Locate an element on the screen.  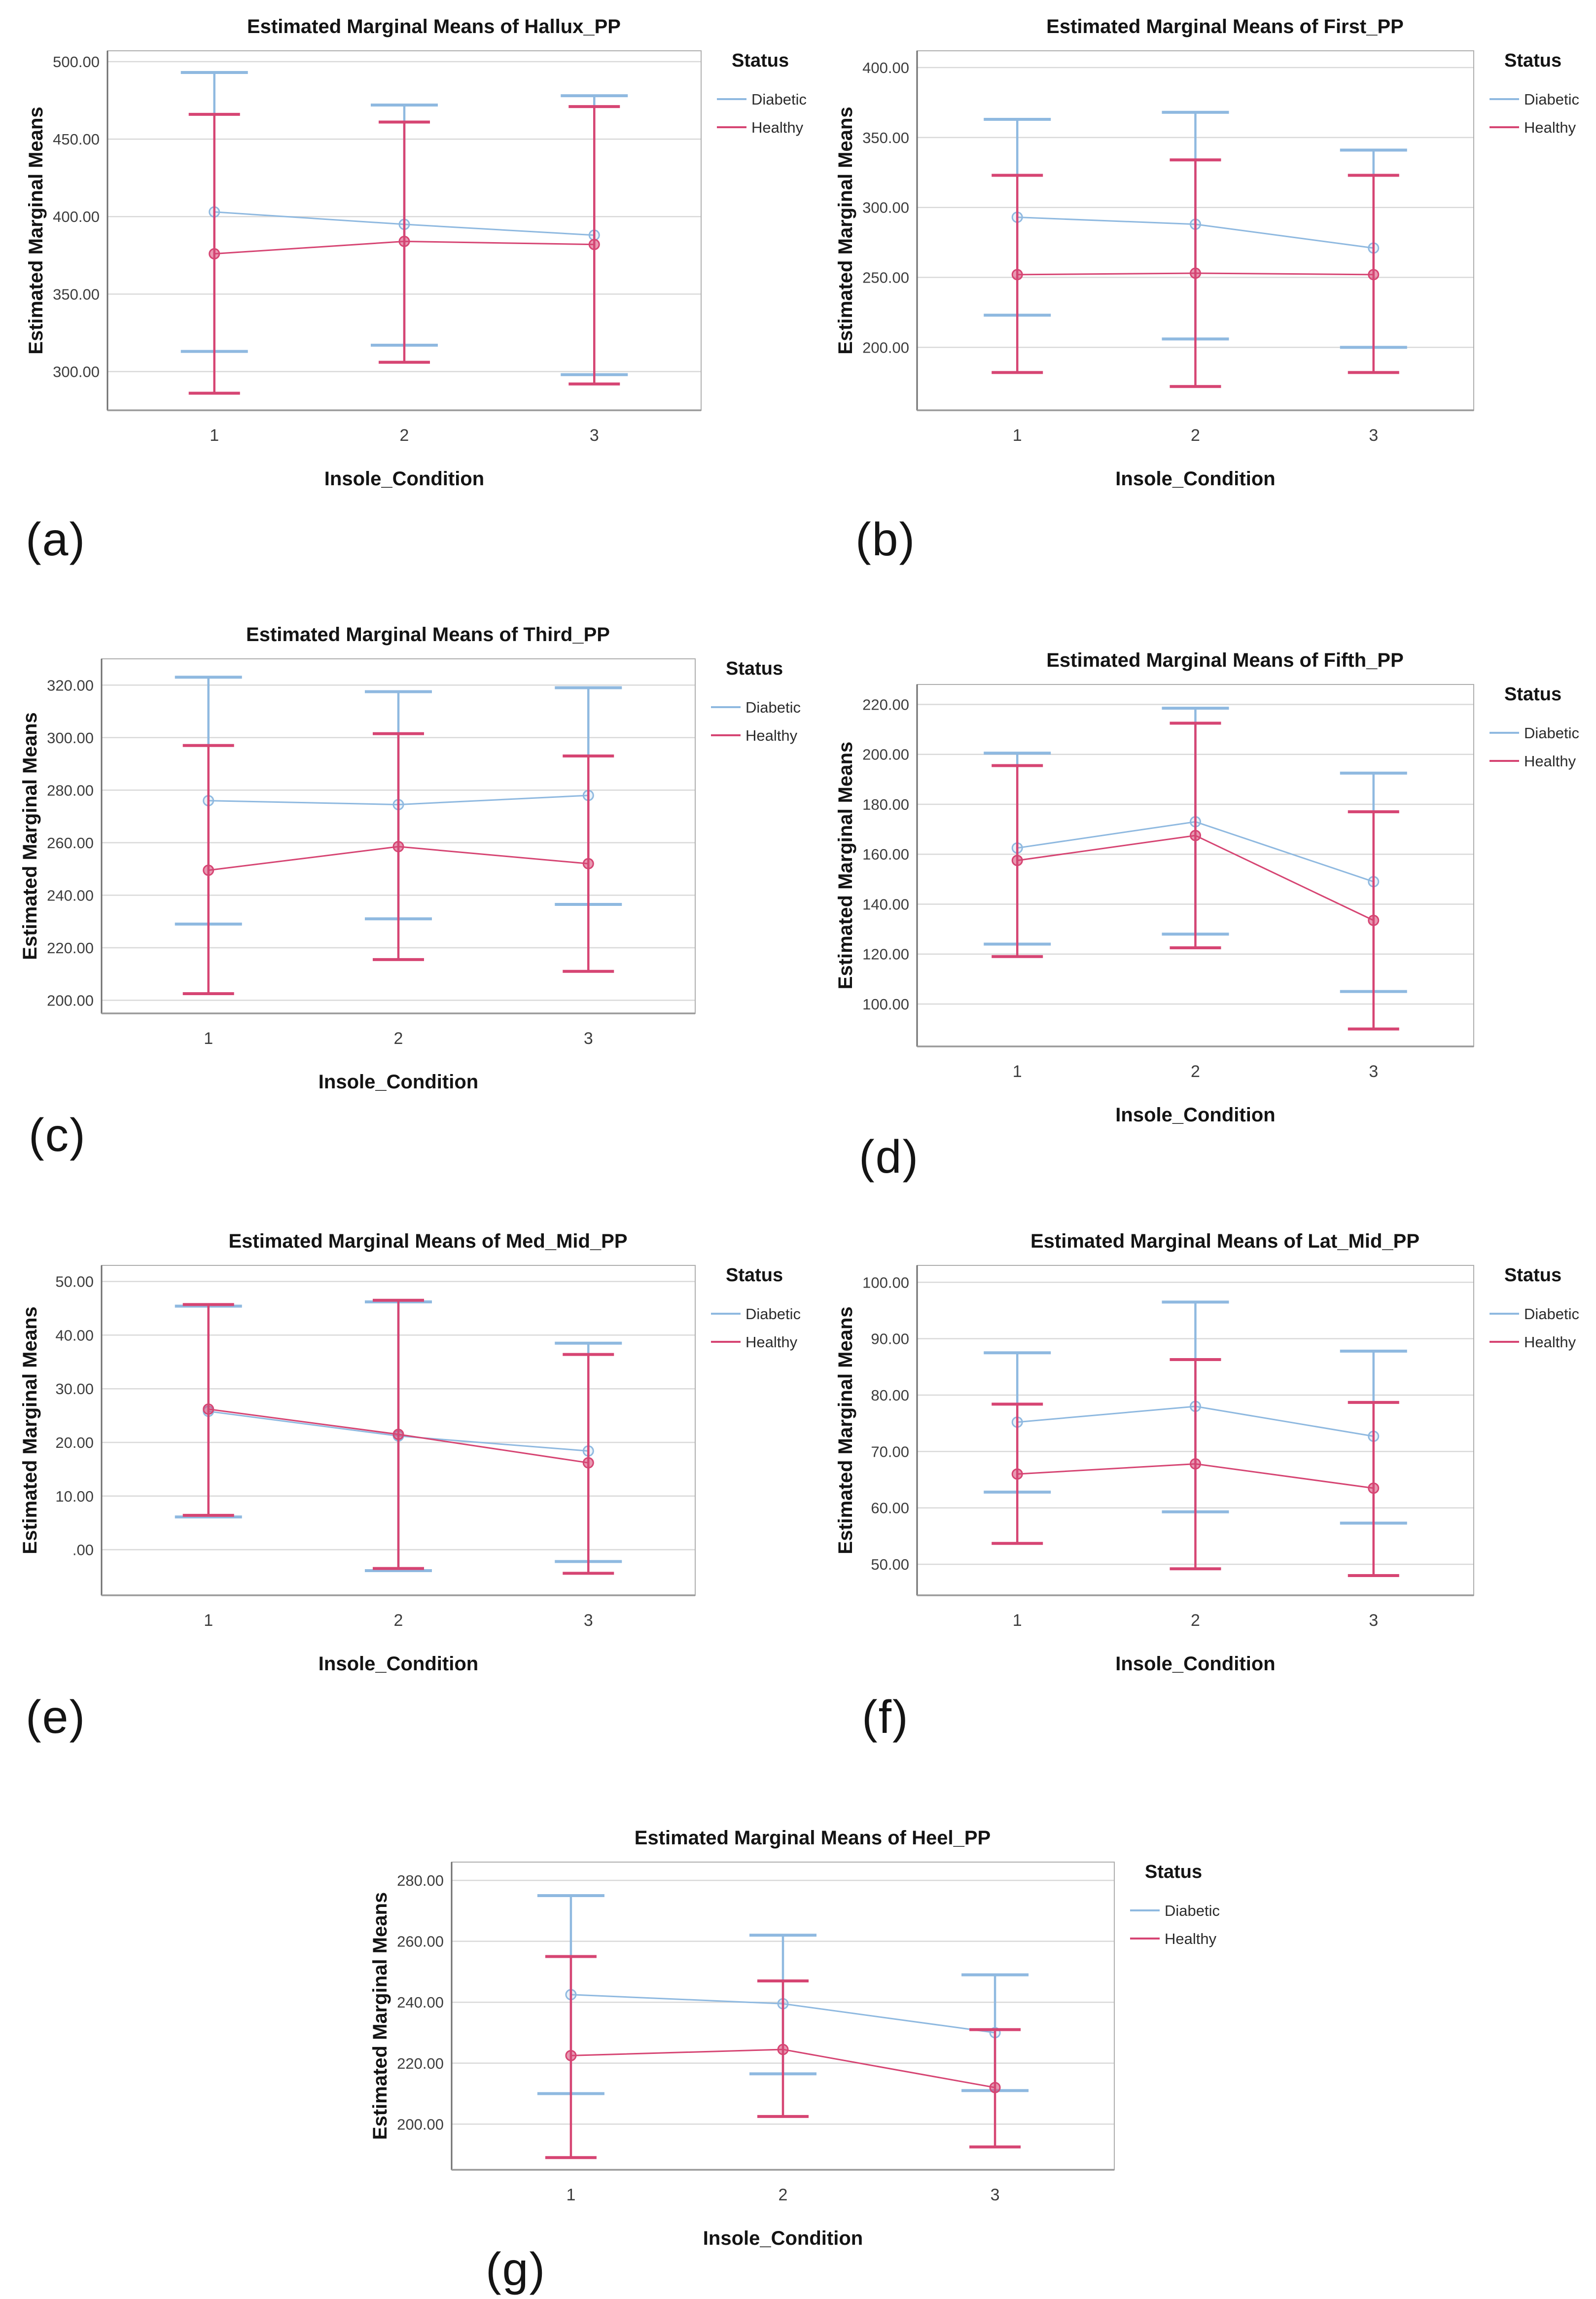
y-tick-label: 320.00 is located at coordinates (70, 686).